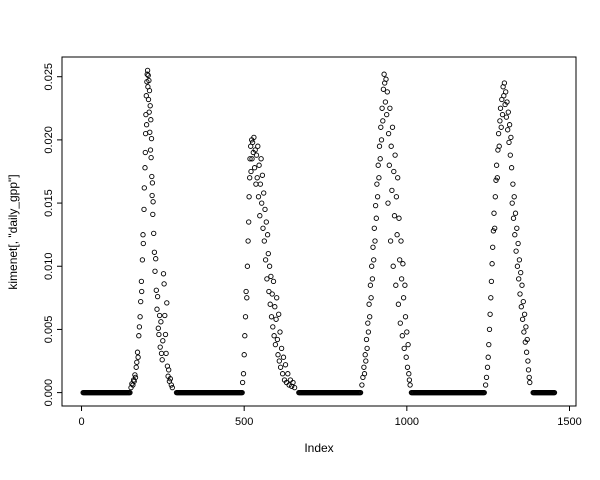 Image resolution: width=600 pixels, height=480 pixels. What do you see at coordinates (407, 422) in the screenshot?
I see `x-tick-label: 1000` at bounding box center [407, 422].